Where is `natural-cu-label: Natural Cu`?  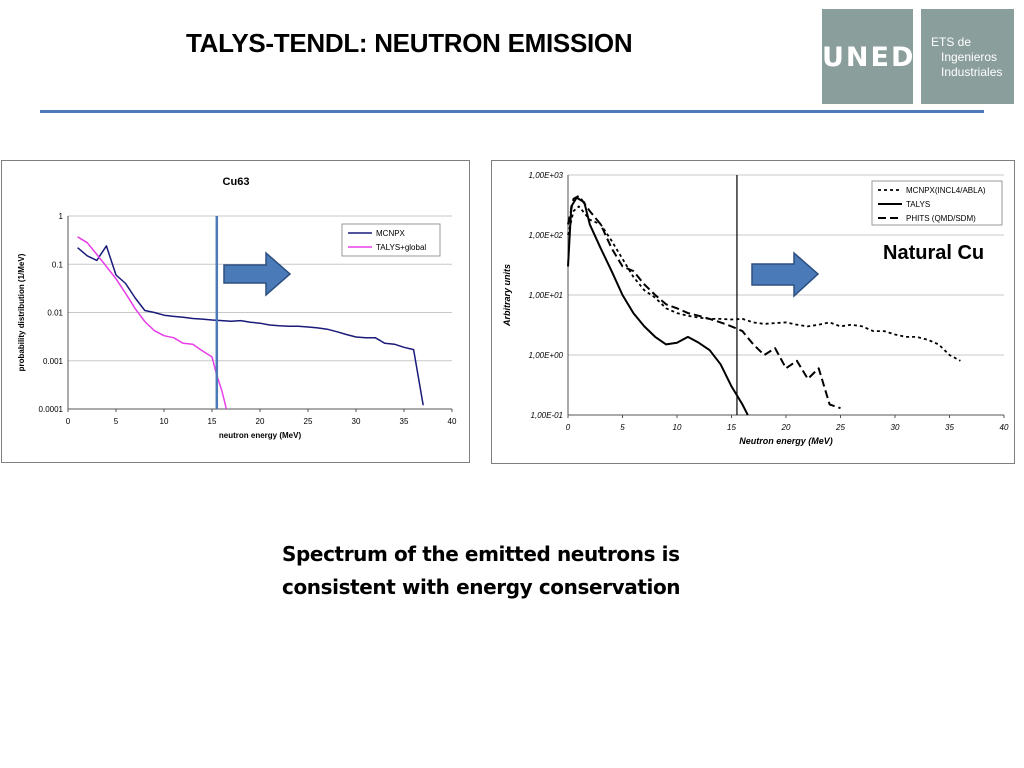
natural-cu-label: Natural Cu is located at coordinates (934, 253).